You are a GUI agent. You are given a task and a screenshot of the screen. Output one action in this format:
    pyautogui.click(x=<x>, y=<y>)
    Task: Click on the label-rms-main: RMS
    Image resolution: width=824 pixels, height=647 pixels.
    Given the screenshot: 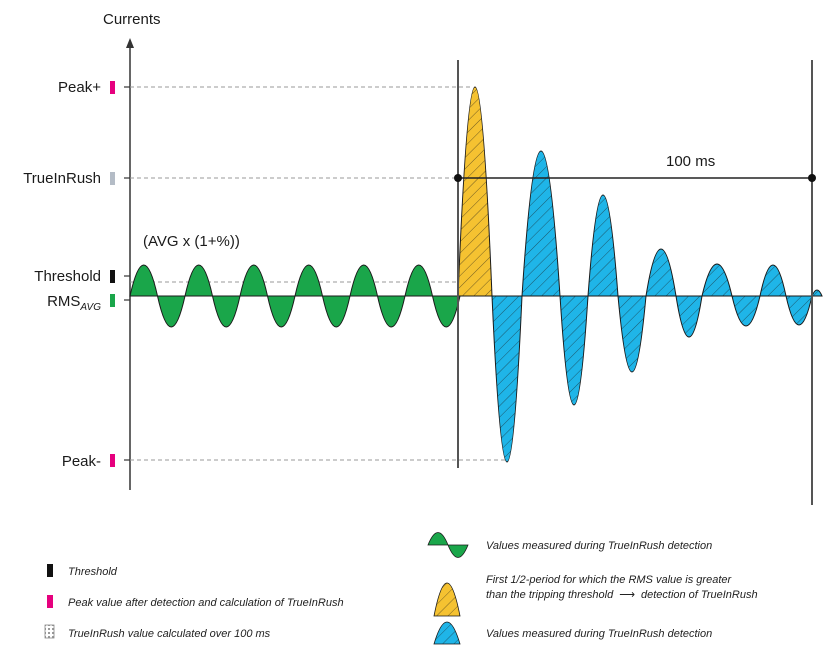 What is the action you would take?
    pyautogui.click(x=63, y=301)
    